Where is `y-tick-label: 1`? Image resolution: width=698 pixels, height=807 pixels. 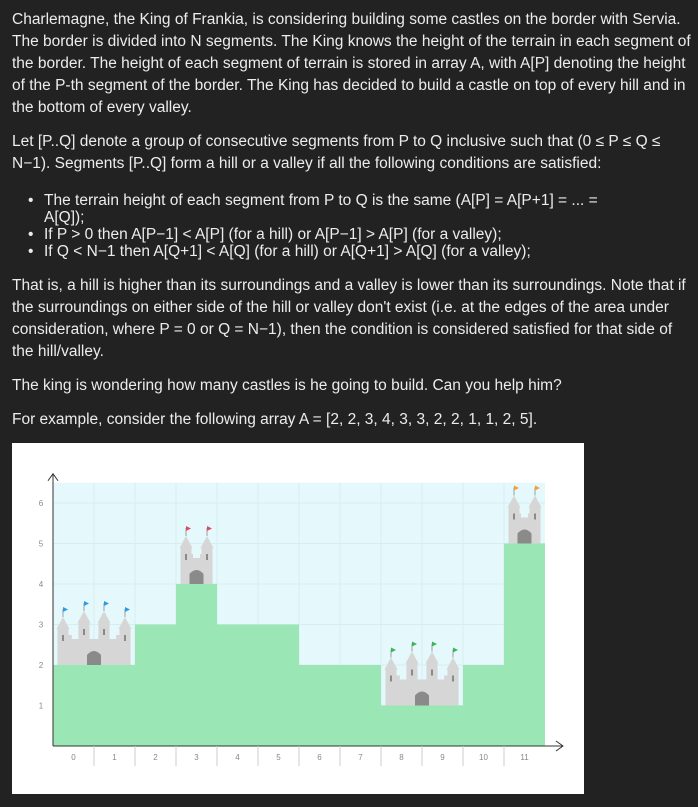
y-tick-label: 1 is located at coordinates (41, 706).